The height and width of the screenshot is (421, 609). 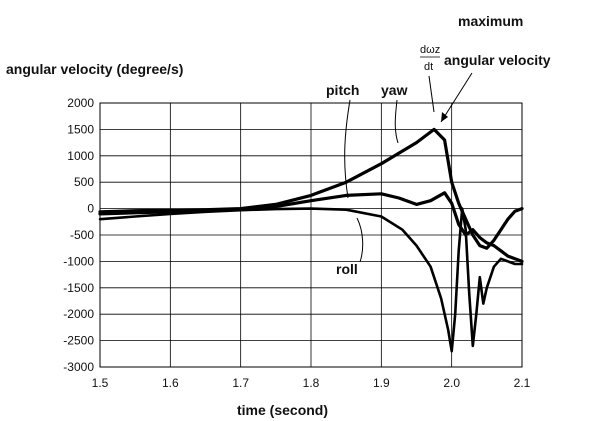 I want to click on y-tick-label: -2500, so click(x=78, y=341).